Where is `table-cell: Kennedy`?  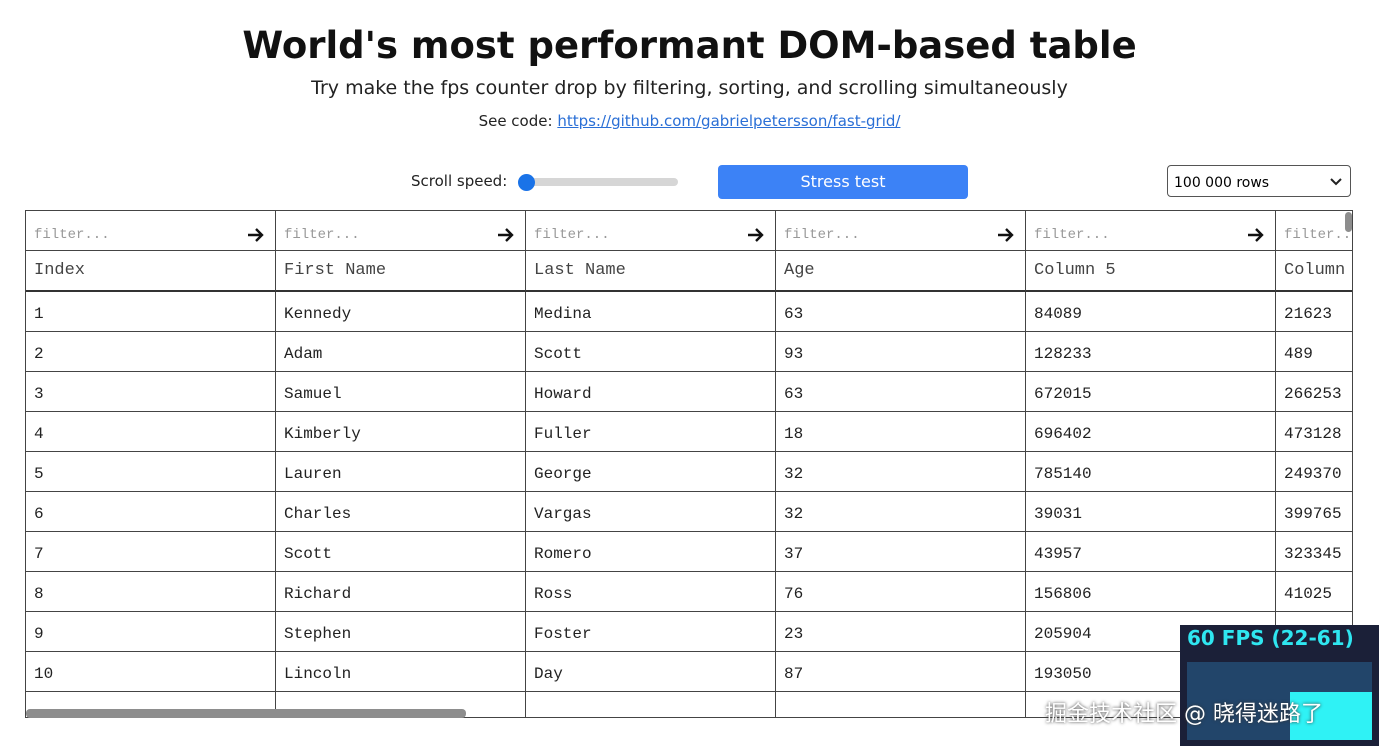
table-cell: Kennedy is located at coordinates (401, 312).